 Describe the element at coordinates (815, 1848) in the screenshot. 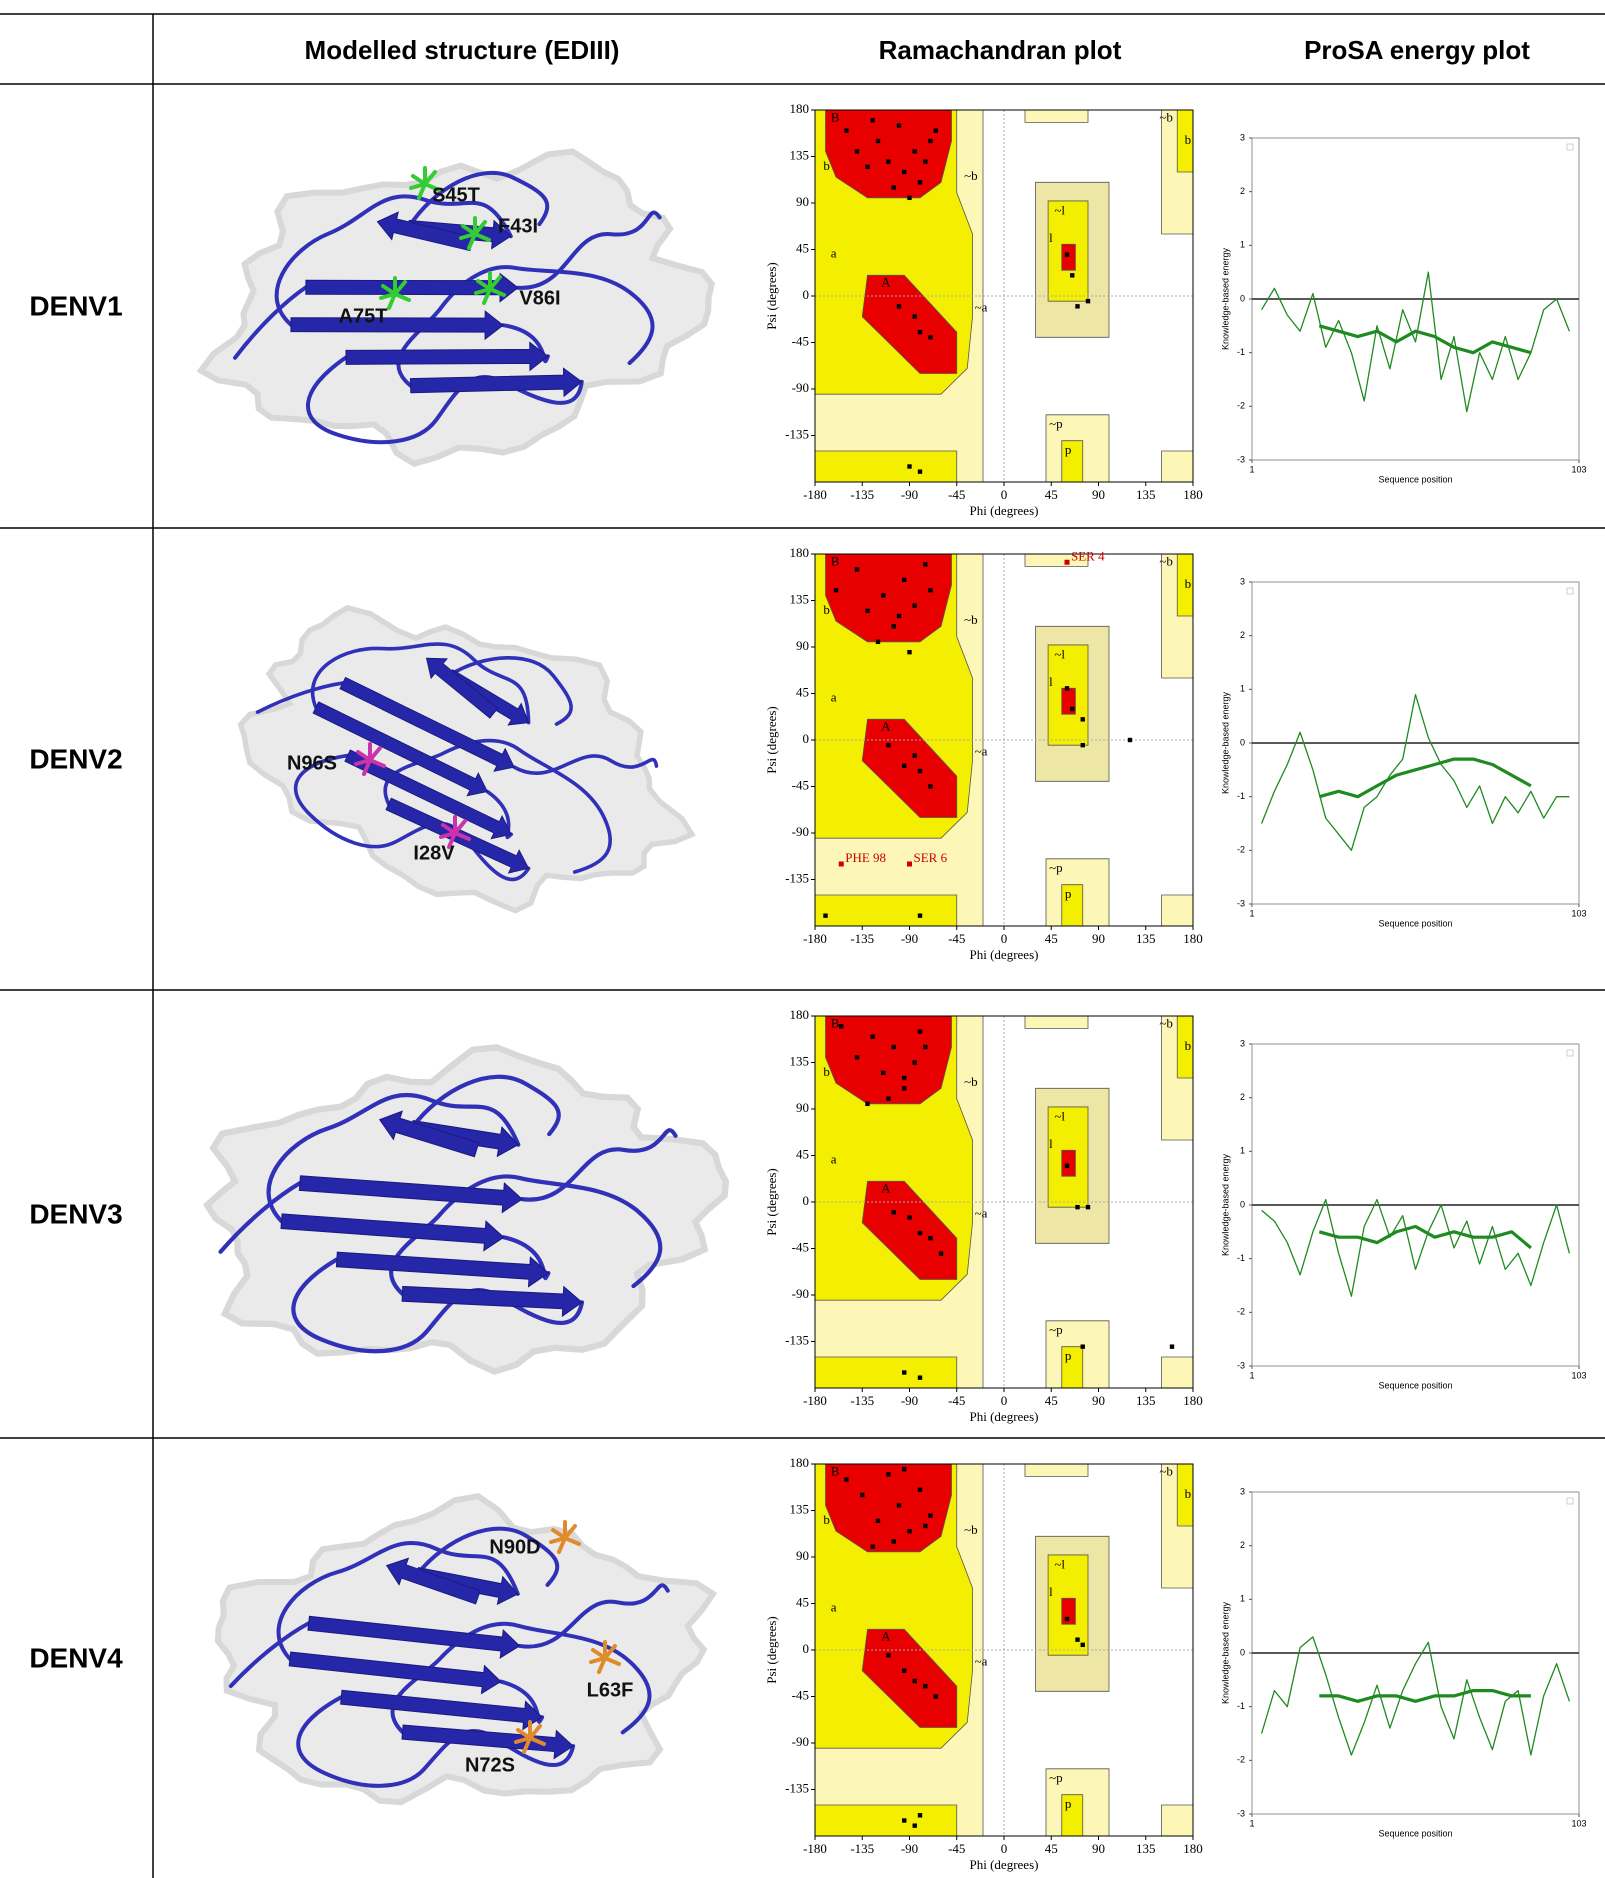

I see `x-tick-label: -180` at that location.